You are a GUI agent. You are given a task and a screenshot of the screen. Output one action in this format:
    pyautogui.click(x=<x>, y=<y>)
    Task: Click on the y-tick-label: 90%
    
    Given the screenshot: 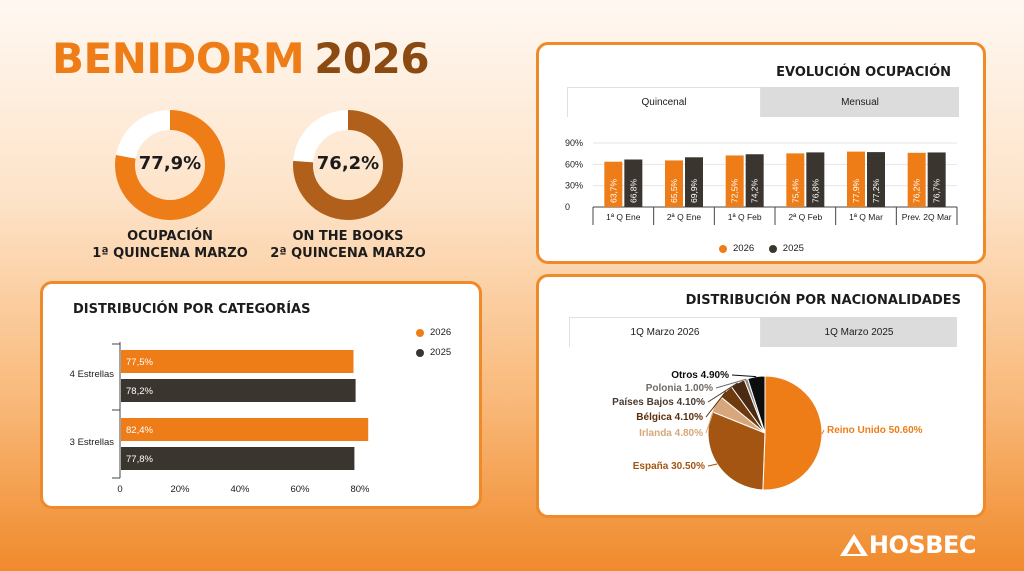 What is the action you would take?
    pyautogui.click(x=574, y=143)
    